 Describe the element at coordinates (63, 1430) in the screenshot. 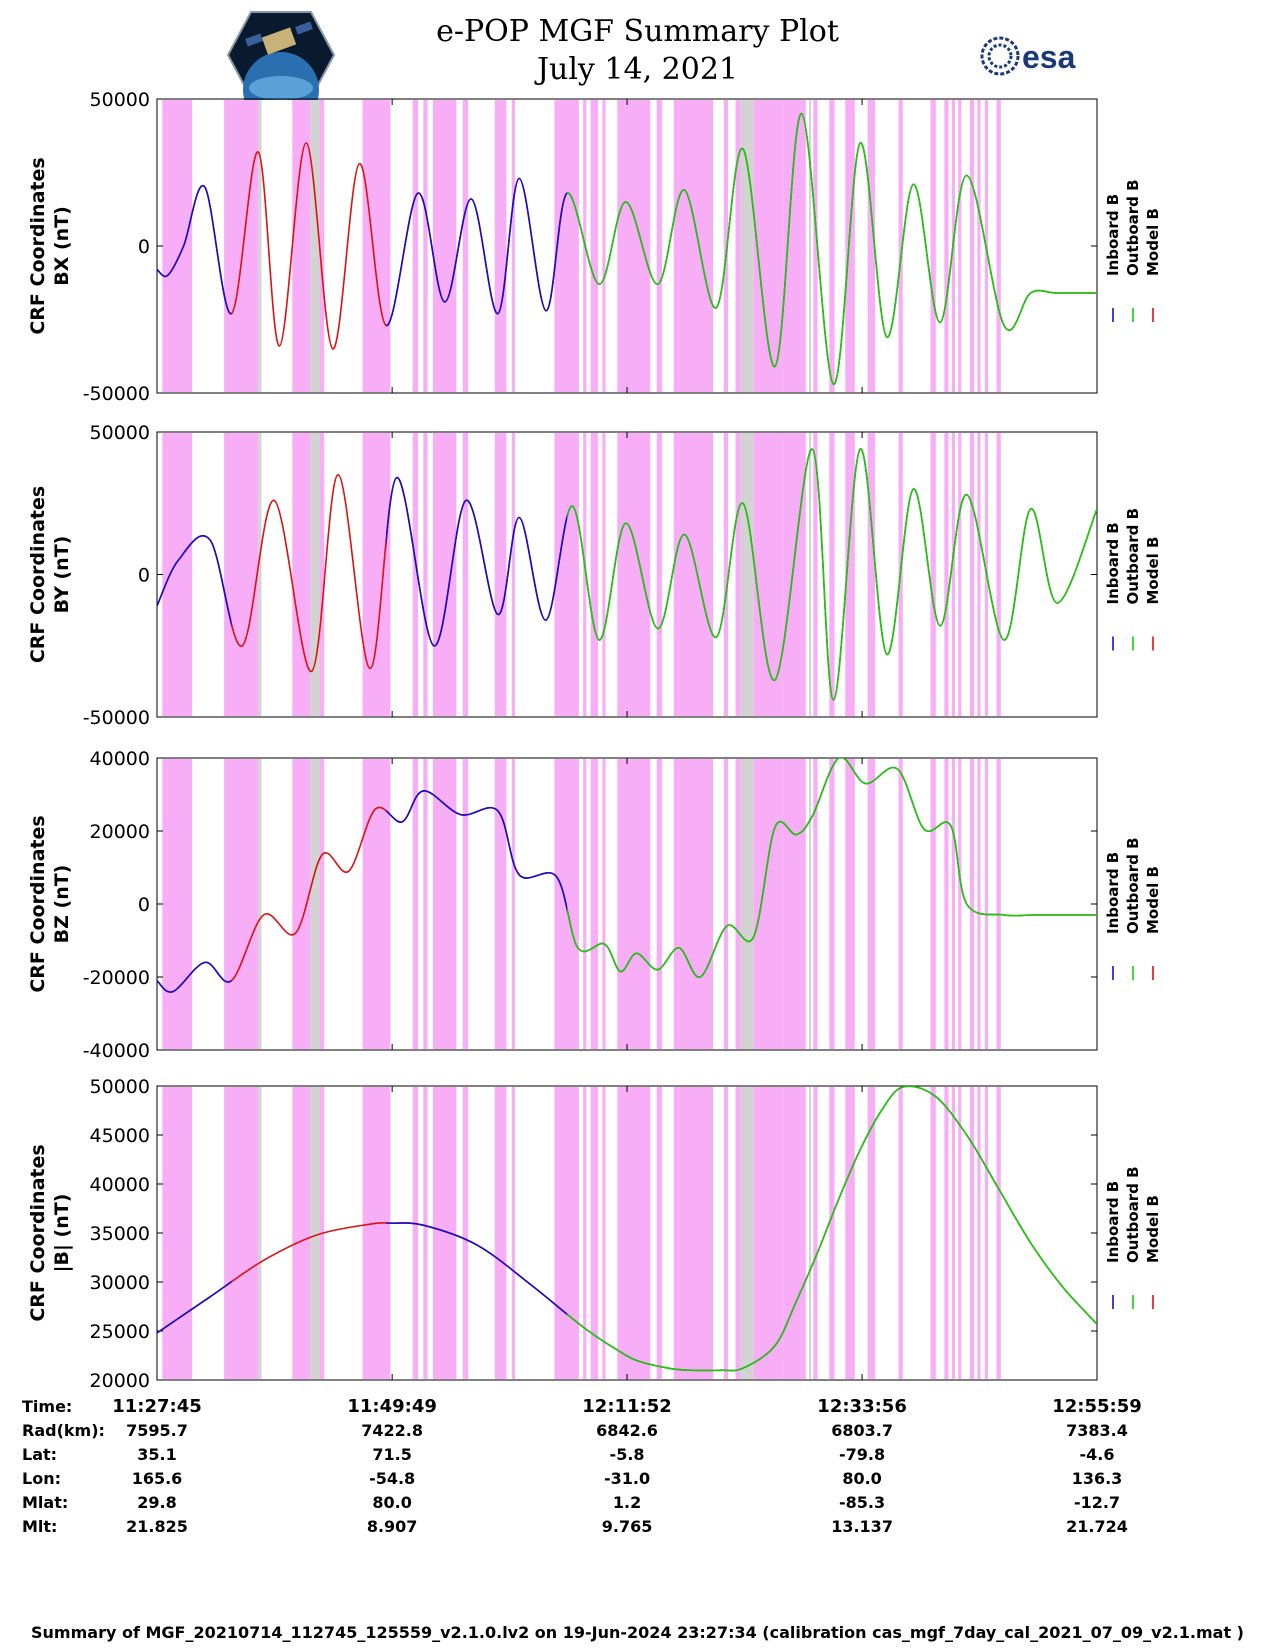

I see `info-row-label: Rad(km):` at that location.